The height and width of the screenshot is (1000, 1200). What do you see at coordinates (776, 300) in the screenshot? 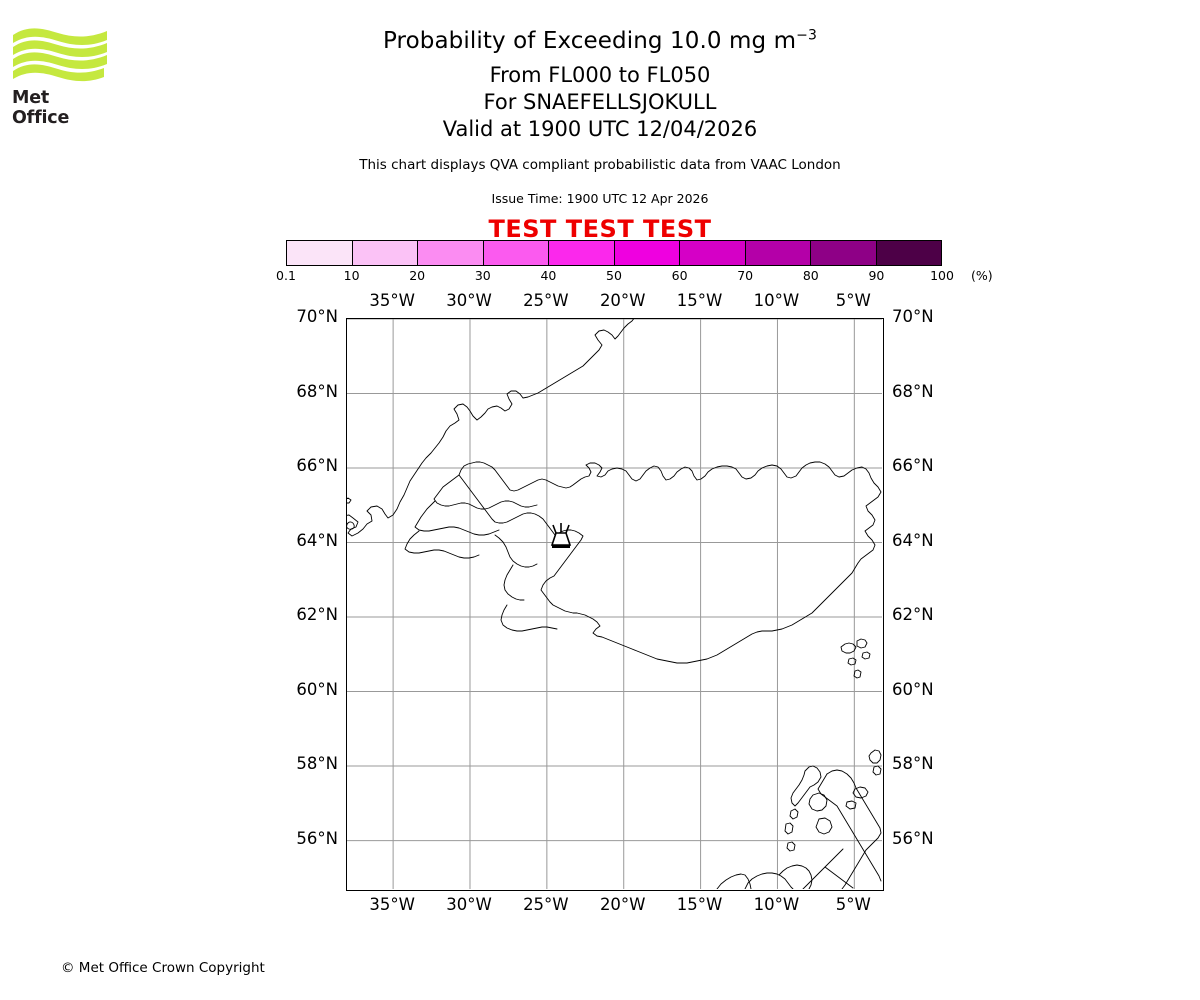
I see `lon-label-top-10°W: 10°W` at bounding box center [776, 300].